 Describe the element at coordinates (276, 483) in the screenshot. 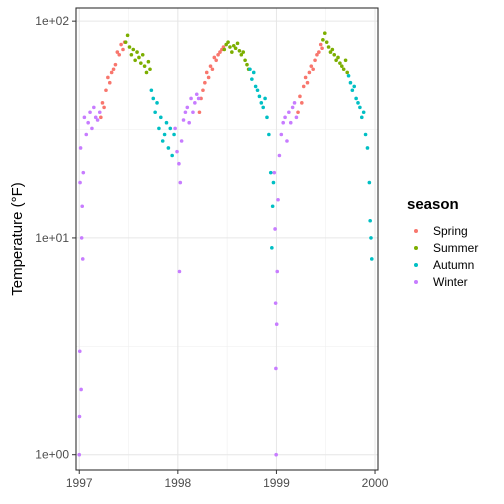

I see `x-tick-label: 1999` at that location.